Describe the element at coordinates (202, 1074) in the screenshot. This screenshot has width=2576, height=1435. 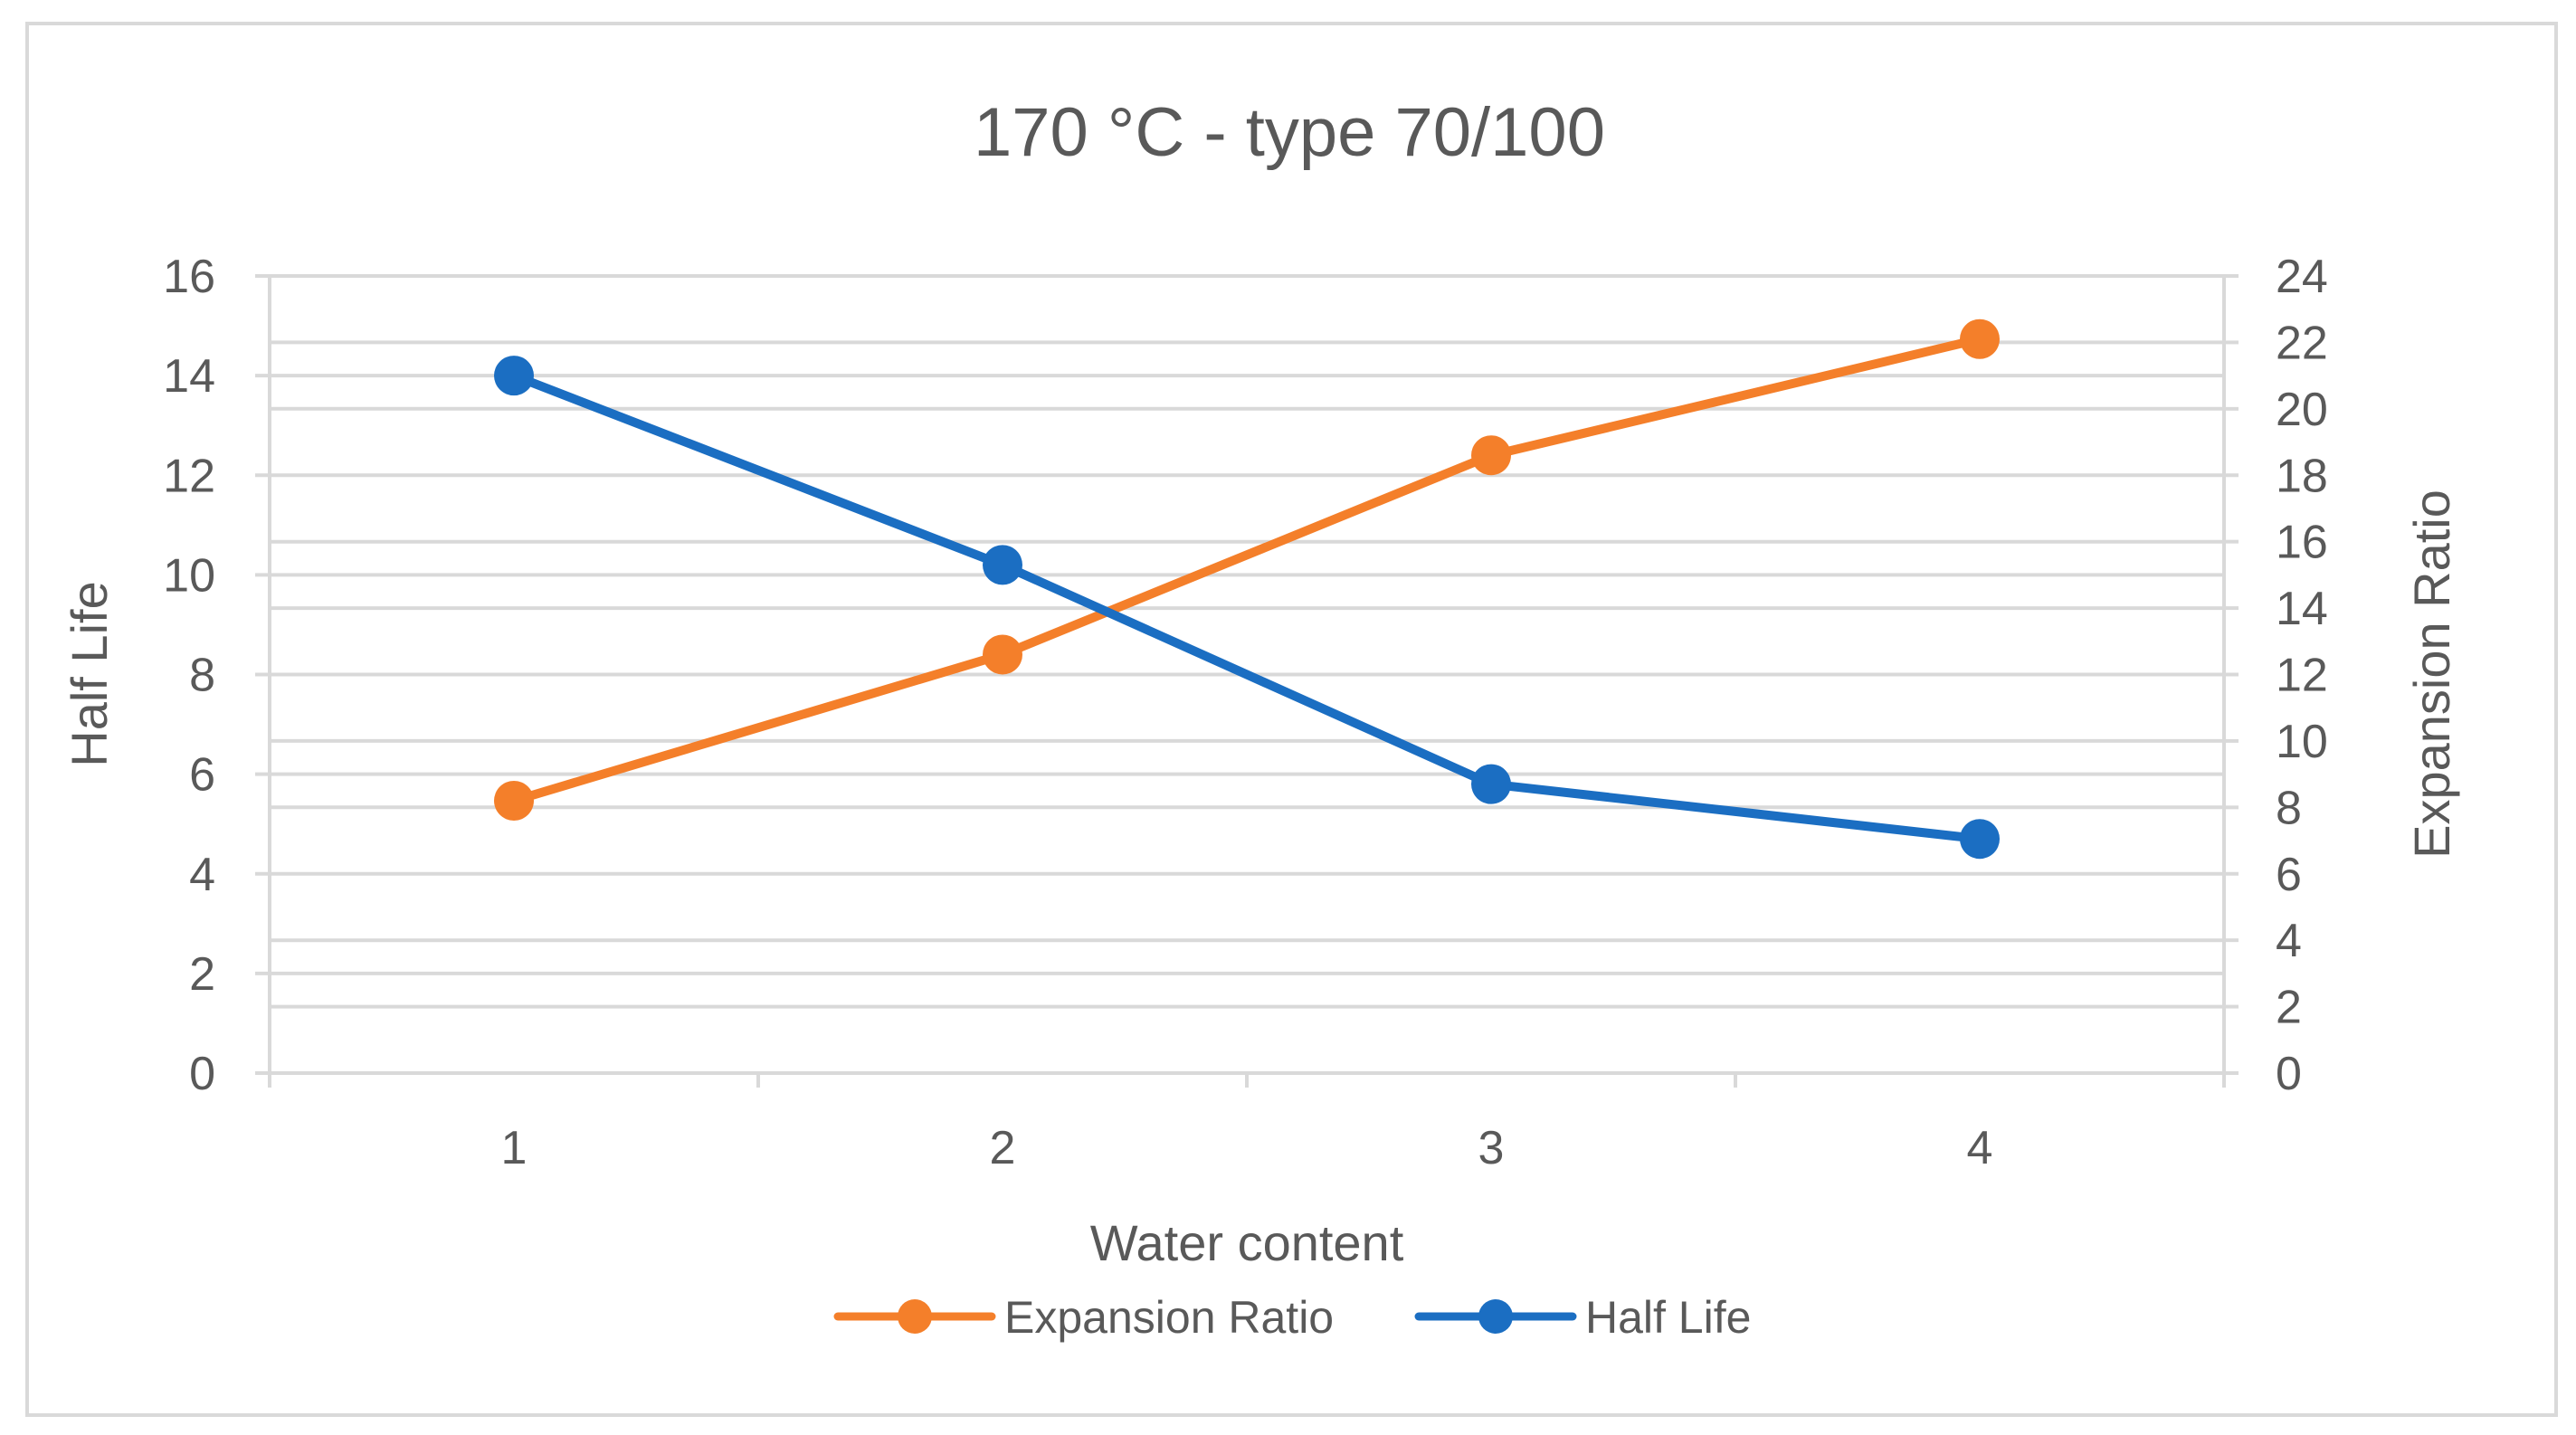
I see `y-left-tick-label: 0` at that location.